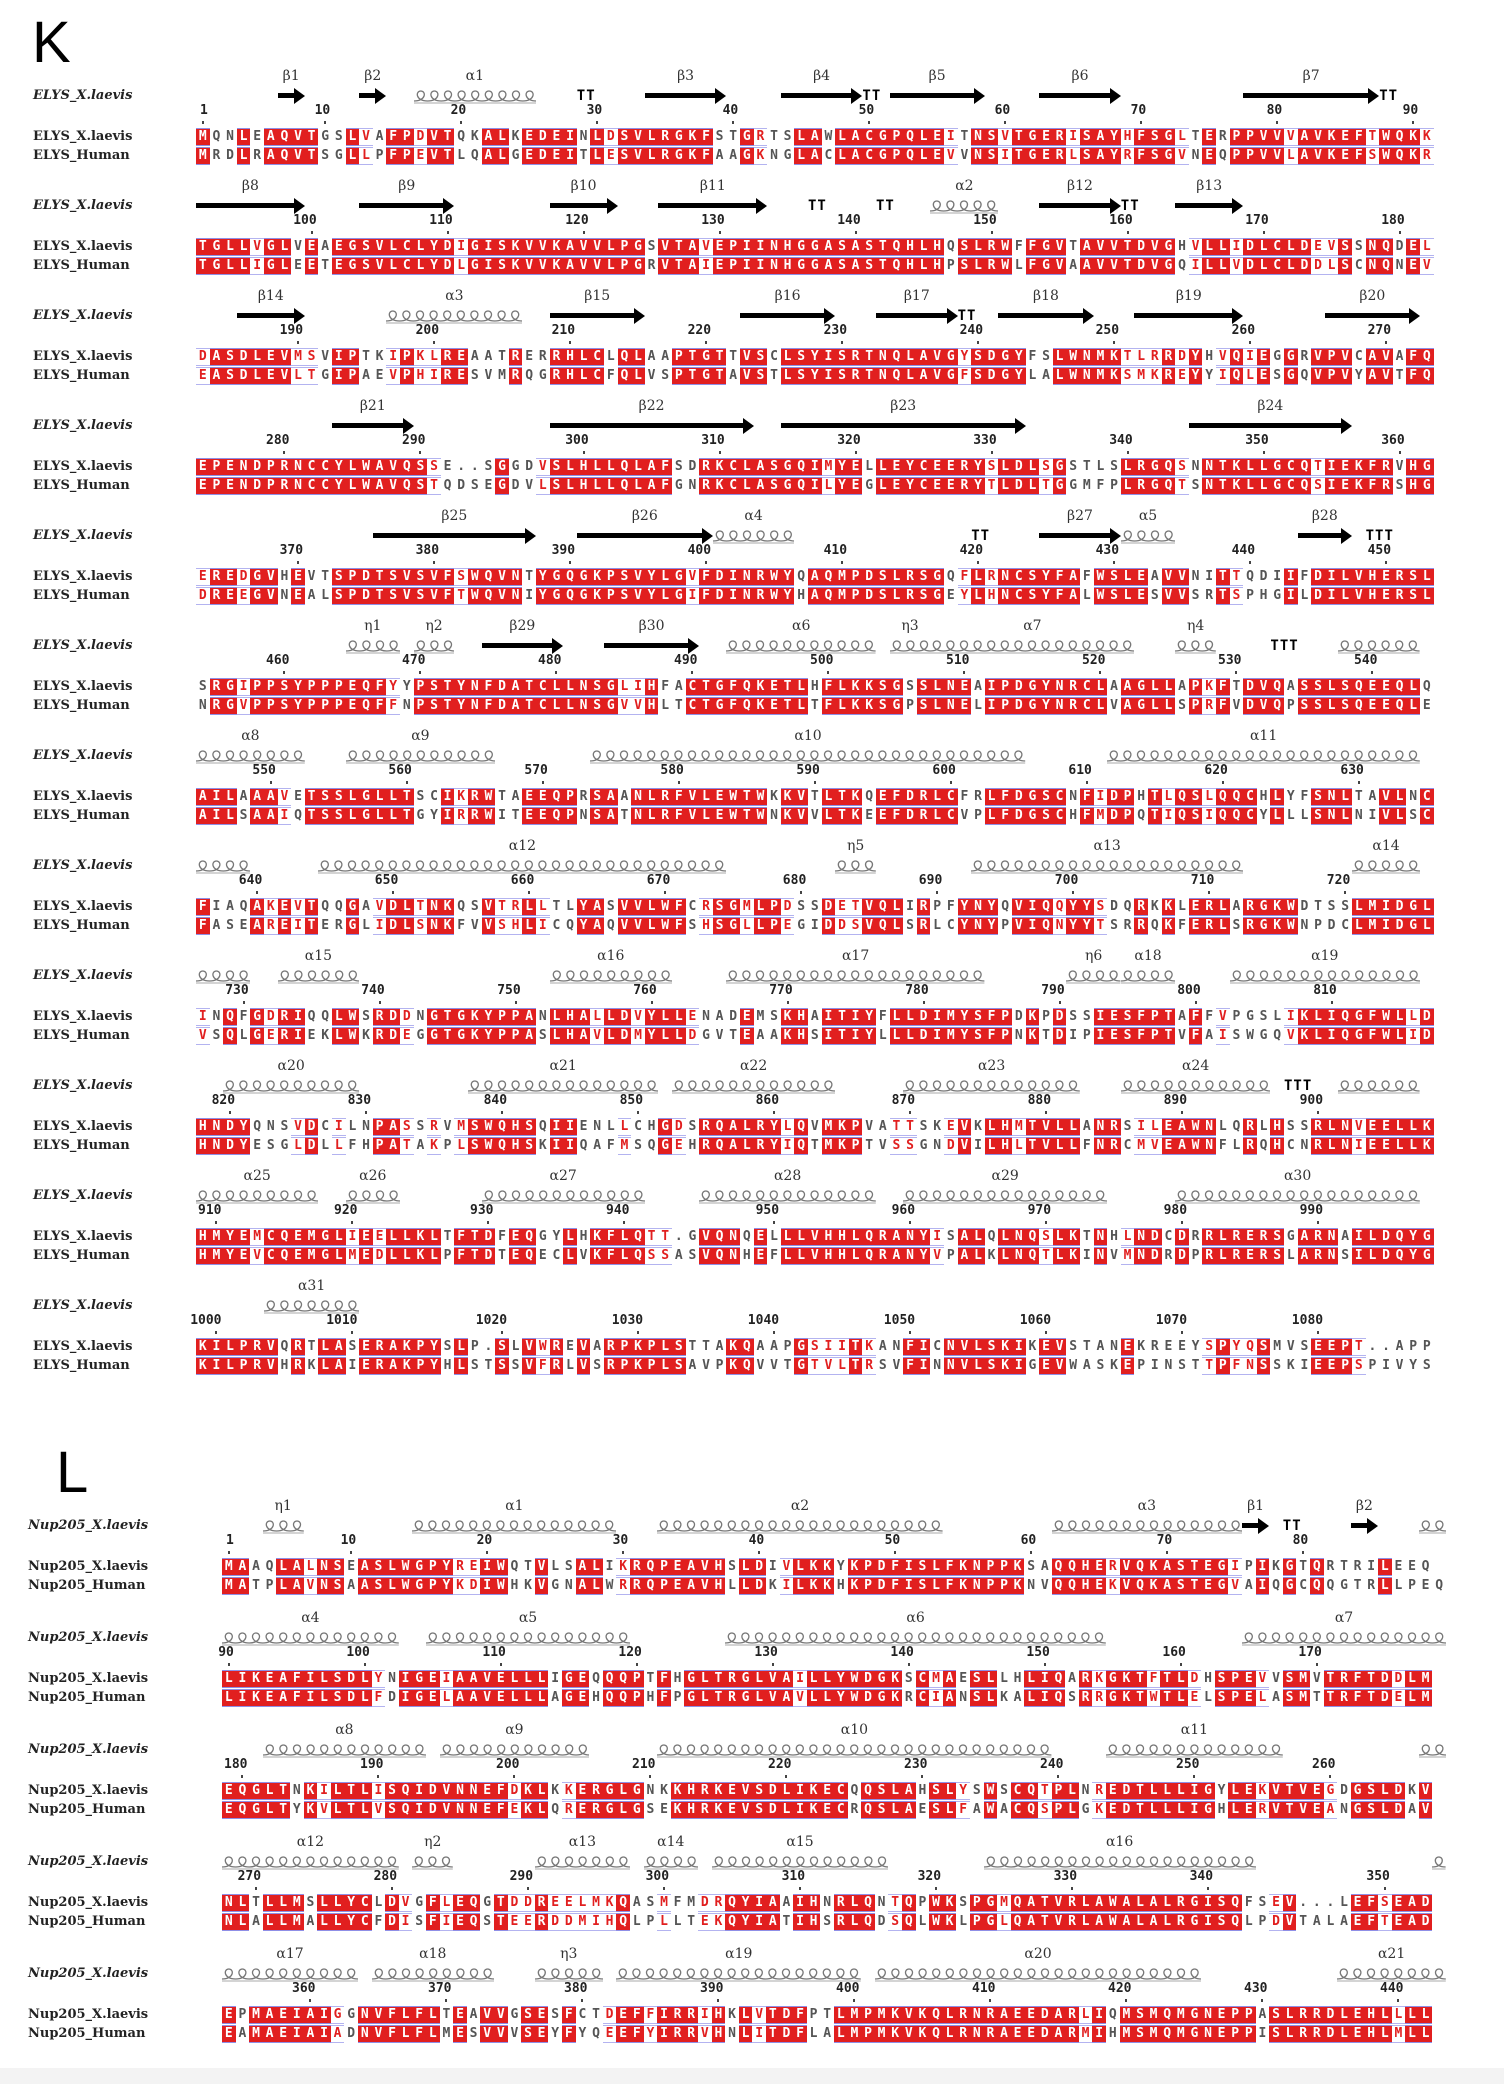 The image size is (1504, 2084). What do you see at coordinates (1378, 1876) in the screenshot?
I see `residue-number: 350` at bounding box center [1378, 1876].